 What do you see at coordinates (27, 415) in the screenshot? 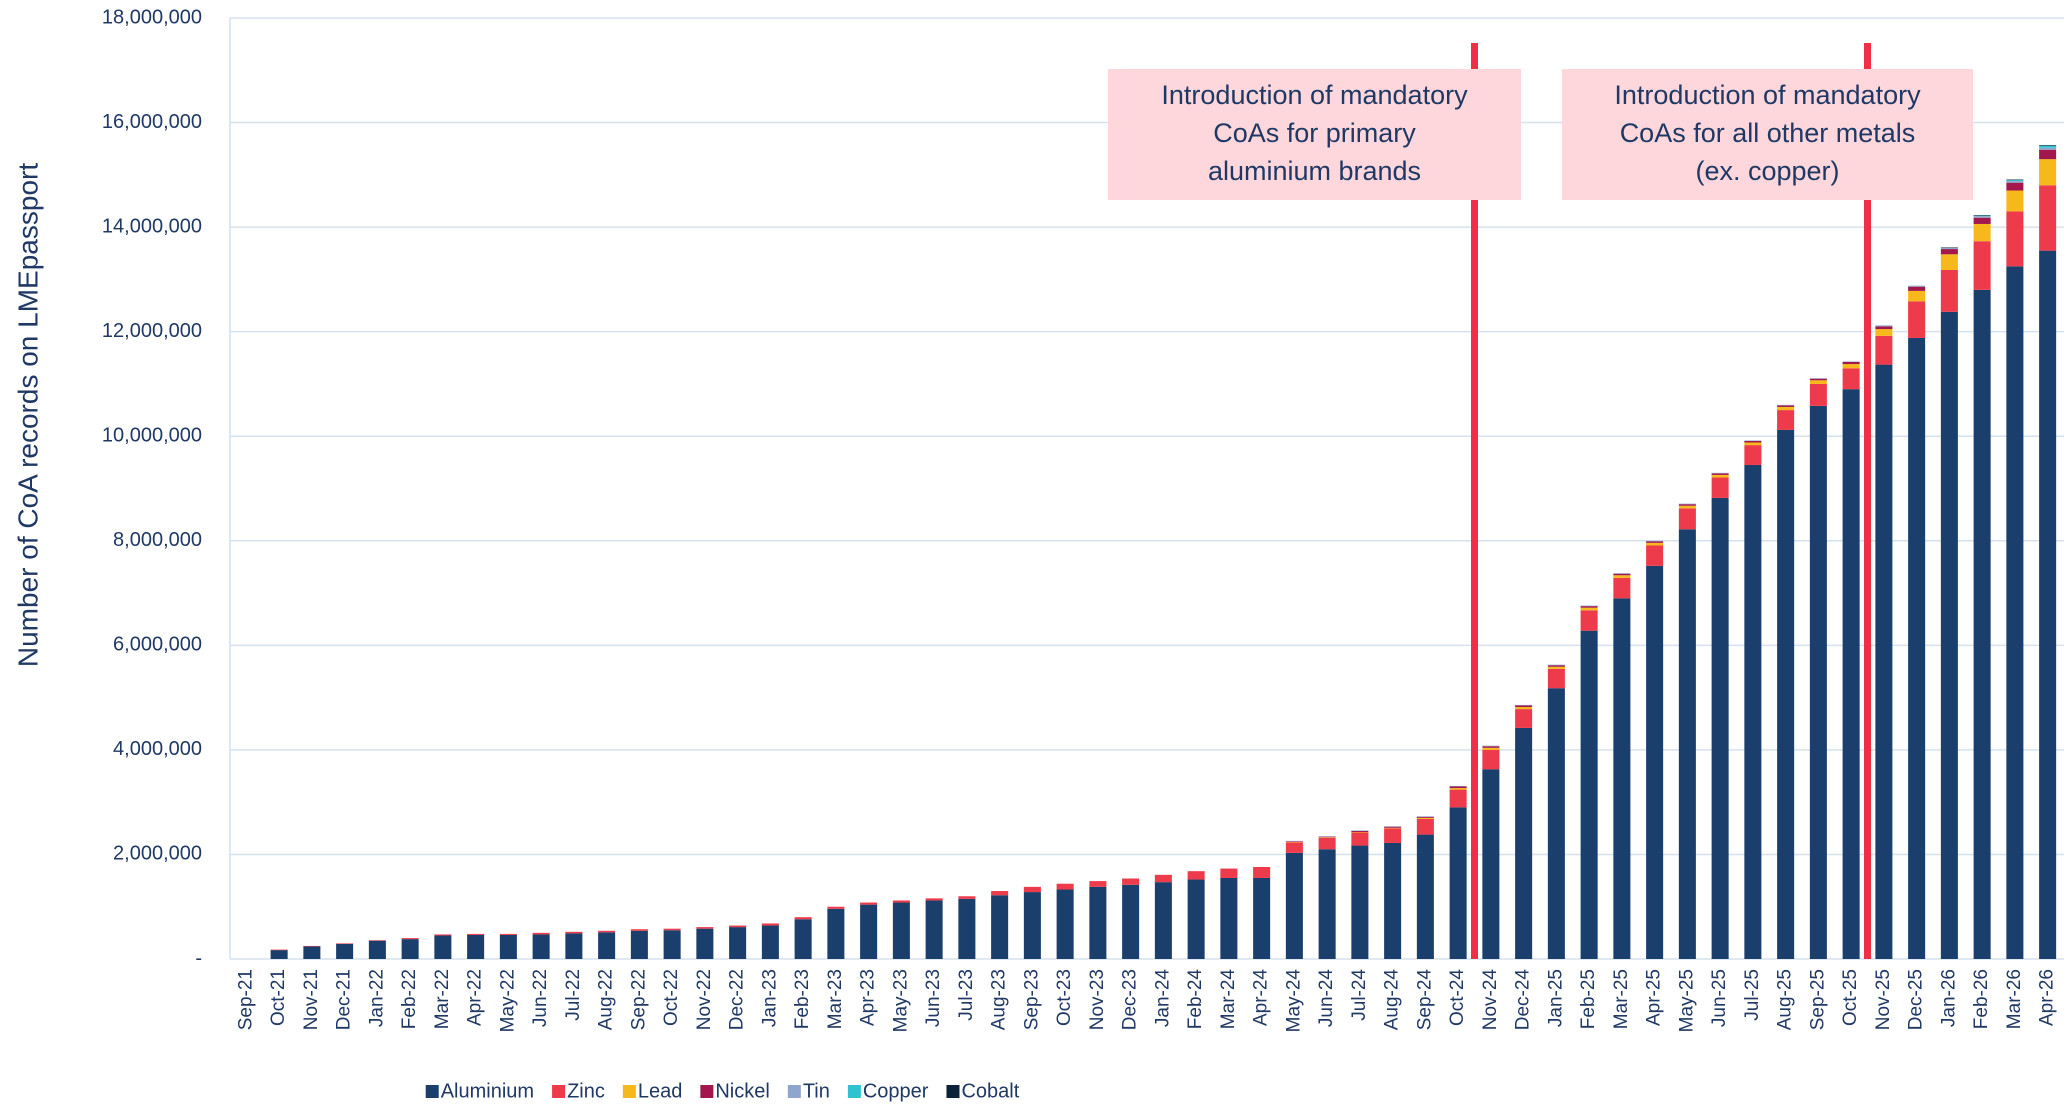
I see `y-axis-title: Number of CoA records on LMEpassport` at bounding box center [27, 415].